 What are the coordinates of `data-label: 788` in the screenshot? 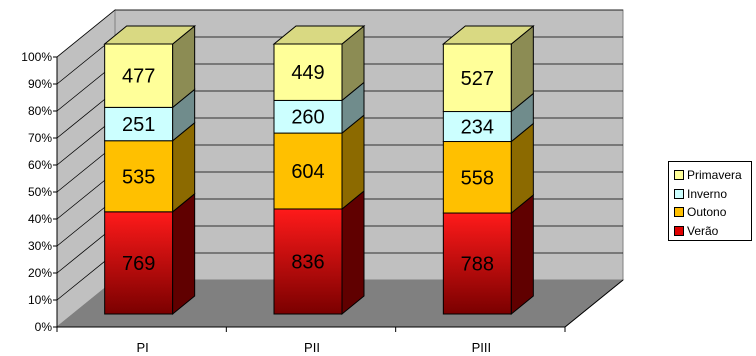 It's located at (477, 265).